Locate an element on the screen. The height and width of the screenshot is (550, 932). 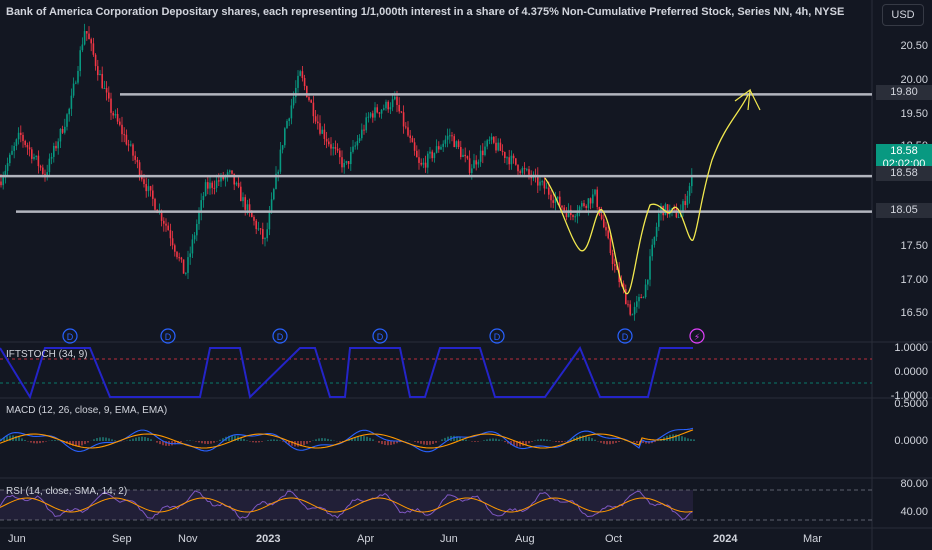
rsi-line is located at coordinates (346, 505).